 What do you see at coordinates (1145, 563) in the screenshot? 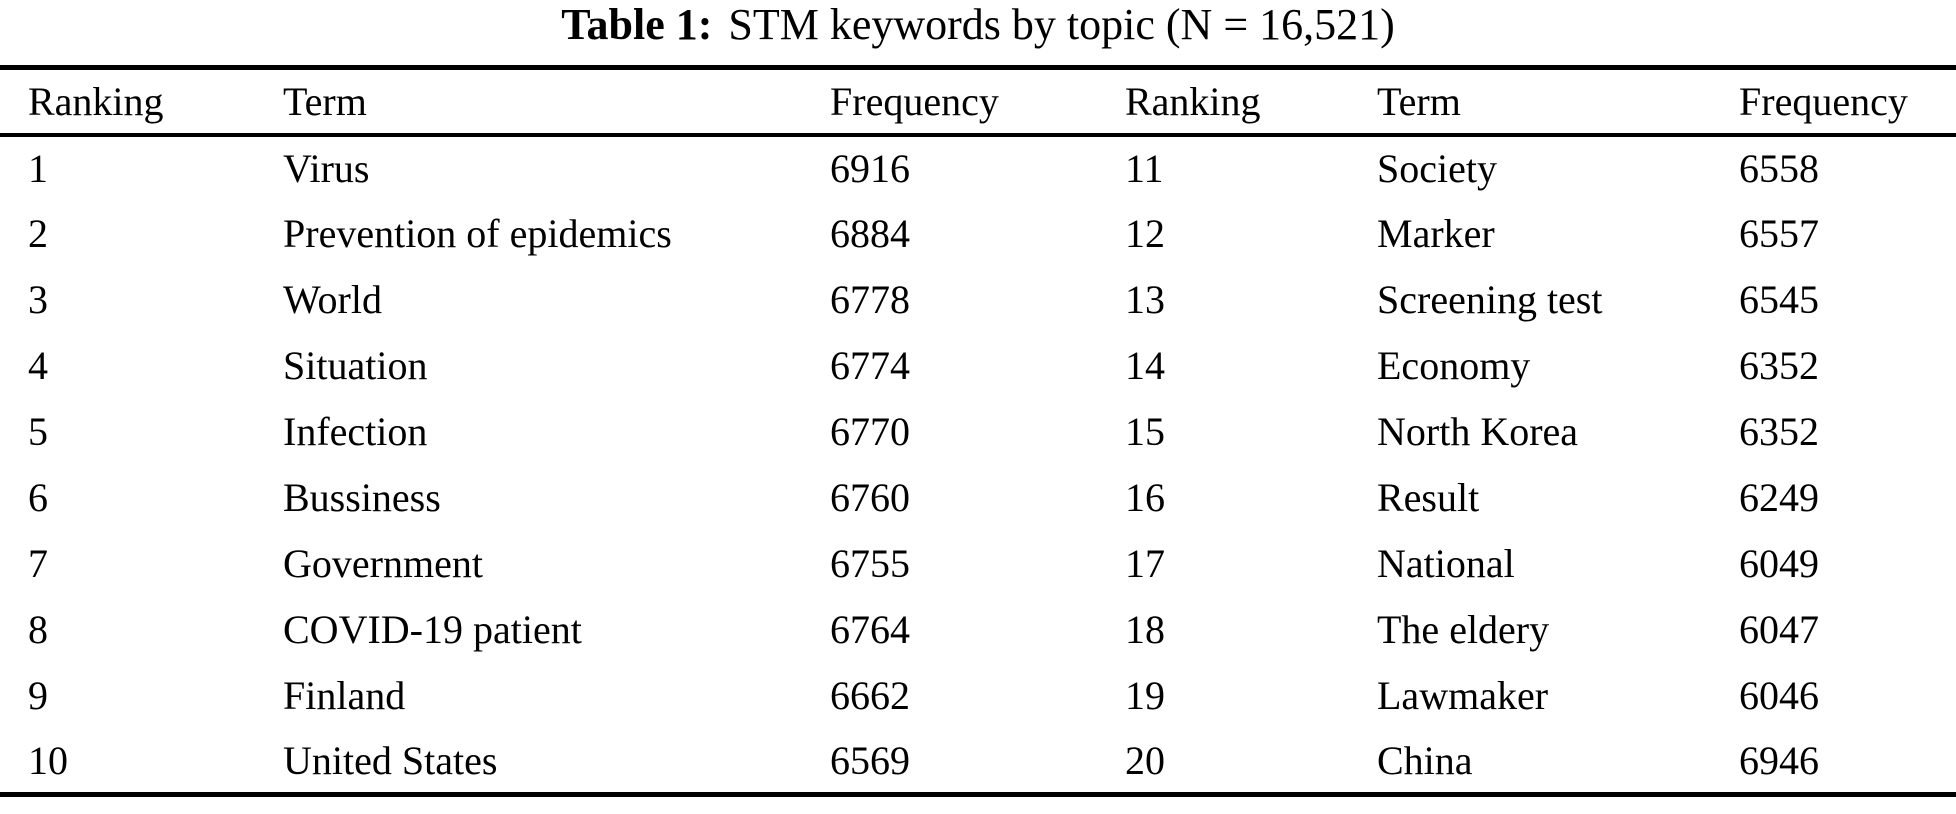
I see `rank-cell: 17` at bounding box center [1145, 563].